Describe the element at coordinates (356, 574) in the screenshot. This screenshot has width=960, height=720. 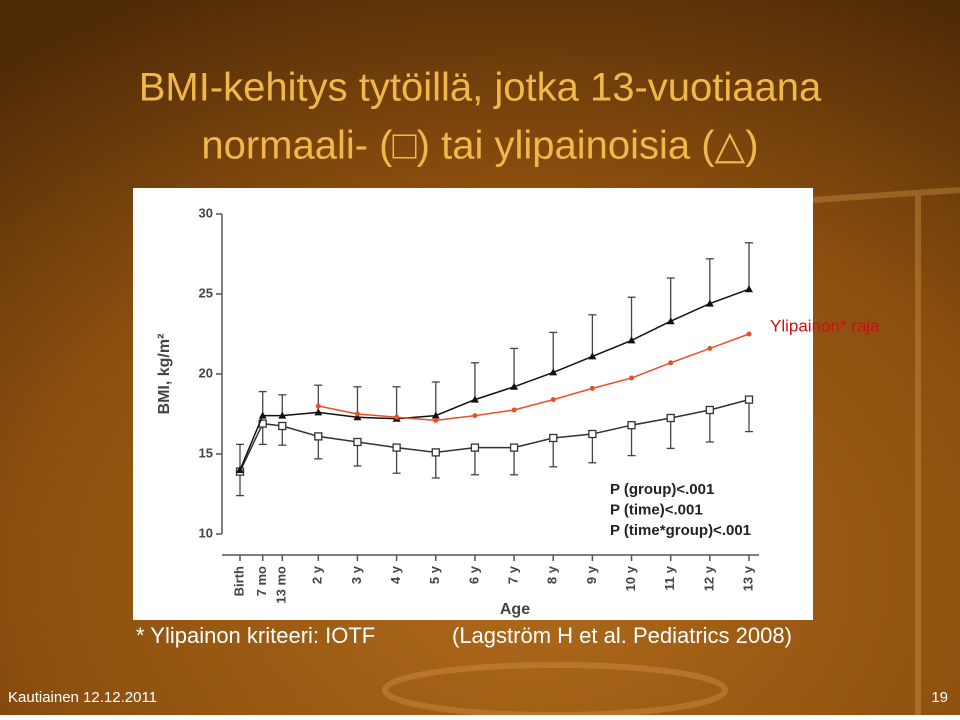
I see `x-tick-label: 3 y` at that location.